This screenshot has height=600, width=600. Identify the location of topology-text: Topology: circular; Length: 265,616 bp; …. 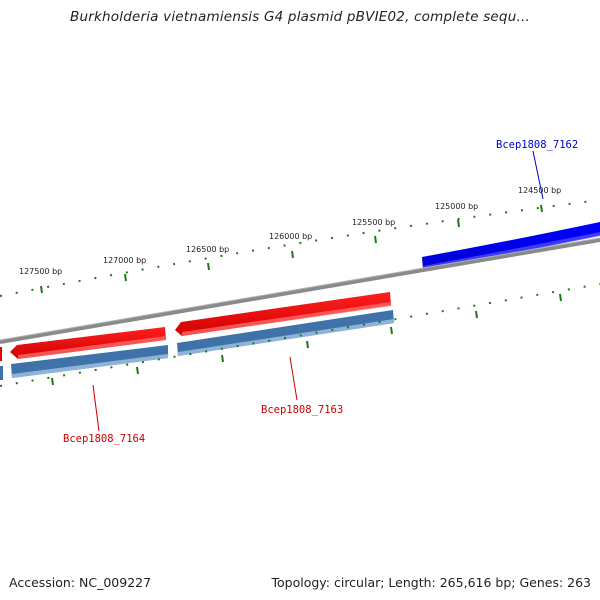
(431, 582).